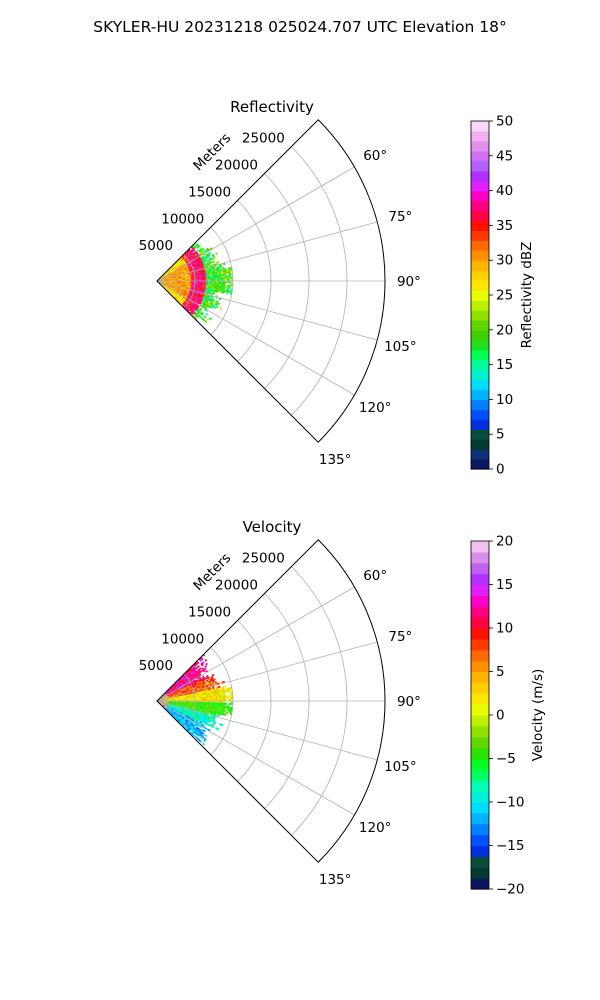  I want to click on colorbar-tick-label: 20, so click(504, 330).